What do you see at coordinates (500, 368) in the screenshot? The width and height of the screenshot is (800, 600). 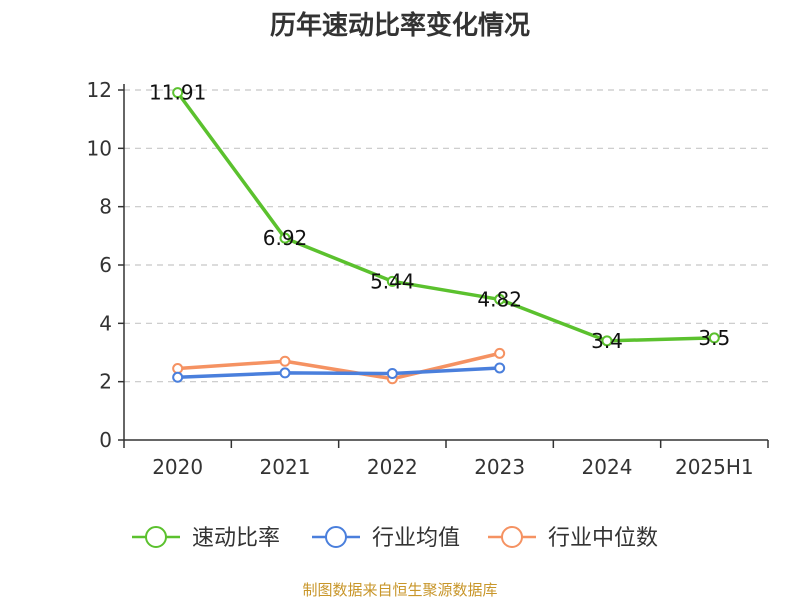 I see `series-1-point-2023` at bounding box center [500, 368].